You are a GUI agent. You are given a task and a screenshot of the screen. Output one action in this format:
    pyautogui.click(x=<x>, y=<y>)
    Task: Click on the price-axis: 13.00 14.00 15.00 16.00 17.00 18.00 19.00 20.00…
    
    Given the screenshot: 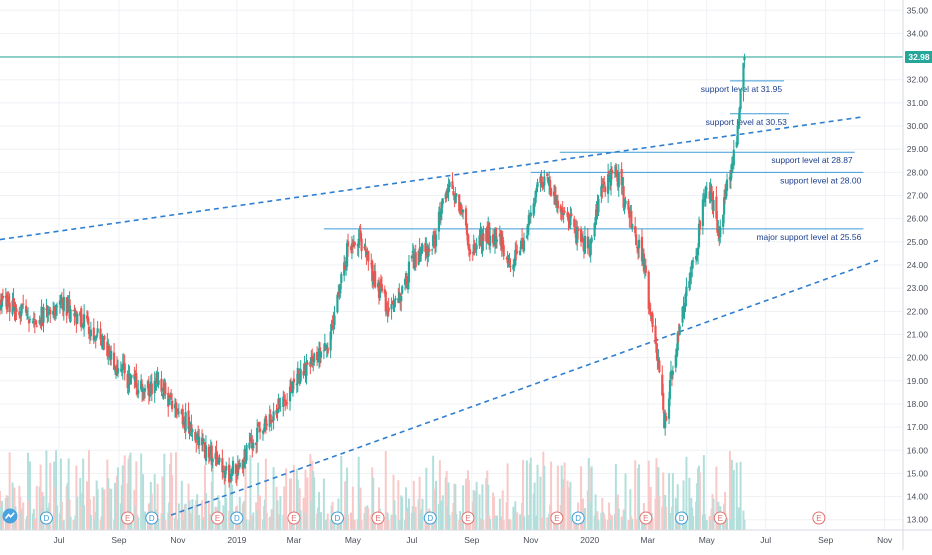 What is the action you would take?
    pyautogui.click(x=915, y=275)
    